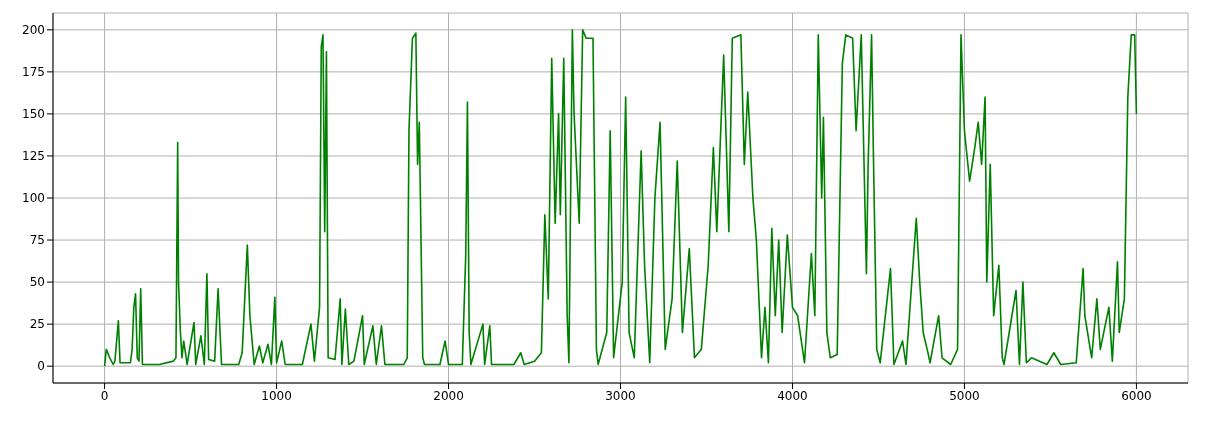 Image resolution: width=1216 pixels, height=430 pixels. What do you see at coordinates (620, 395) in the screenshot?
I see `x-tick-label: 3000` at bounding box center [620, 395].